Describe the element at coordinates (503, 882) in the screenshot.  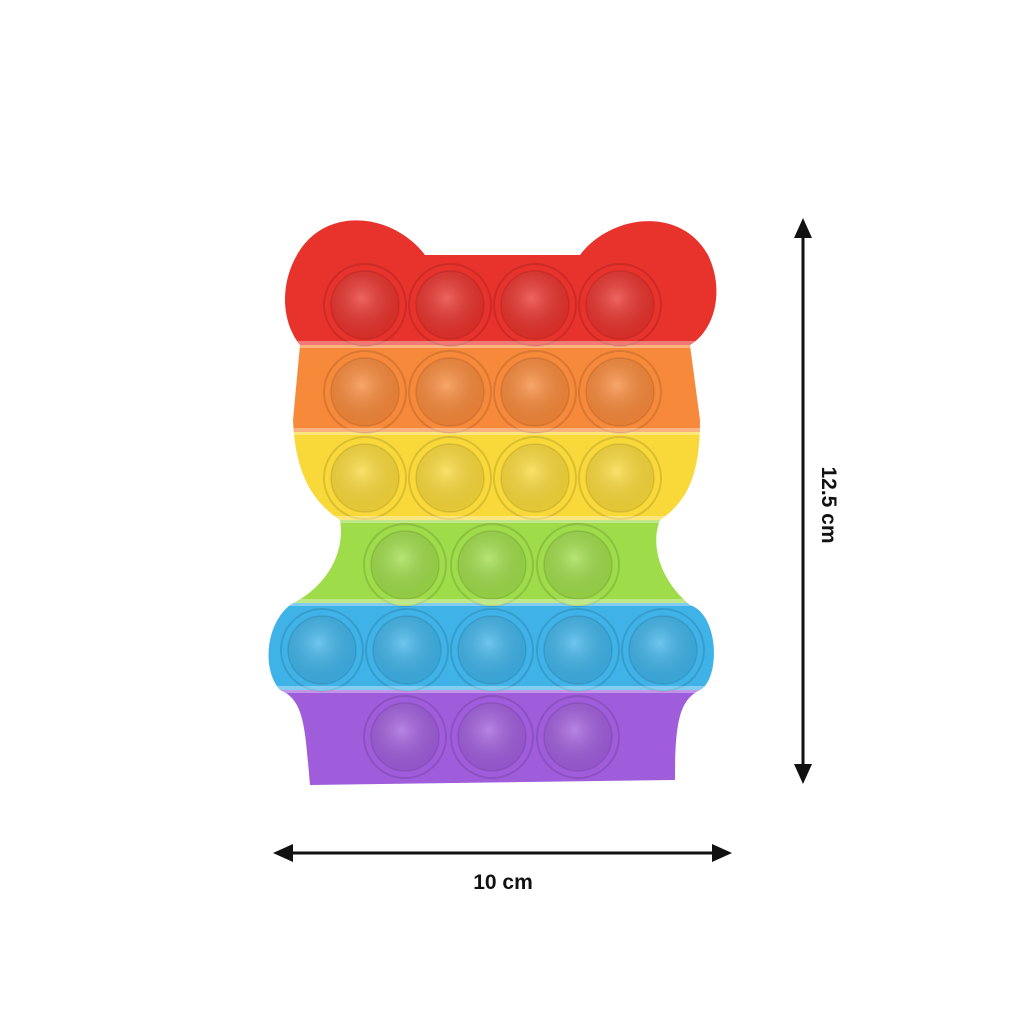
I see `width-label: 10 cm` at that location.